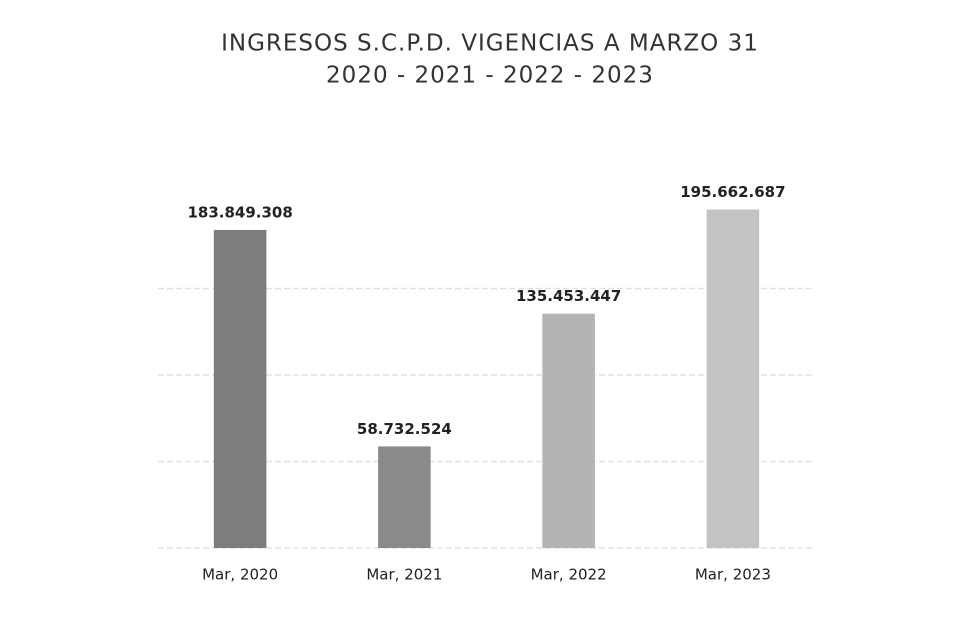  I want to click on x-tick-label: Mar, 2020, so click(240, 575).